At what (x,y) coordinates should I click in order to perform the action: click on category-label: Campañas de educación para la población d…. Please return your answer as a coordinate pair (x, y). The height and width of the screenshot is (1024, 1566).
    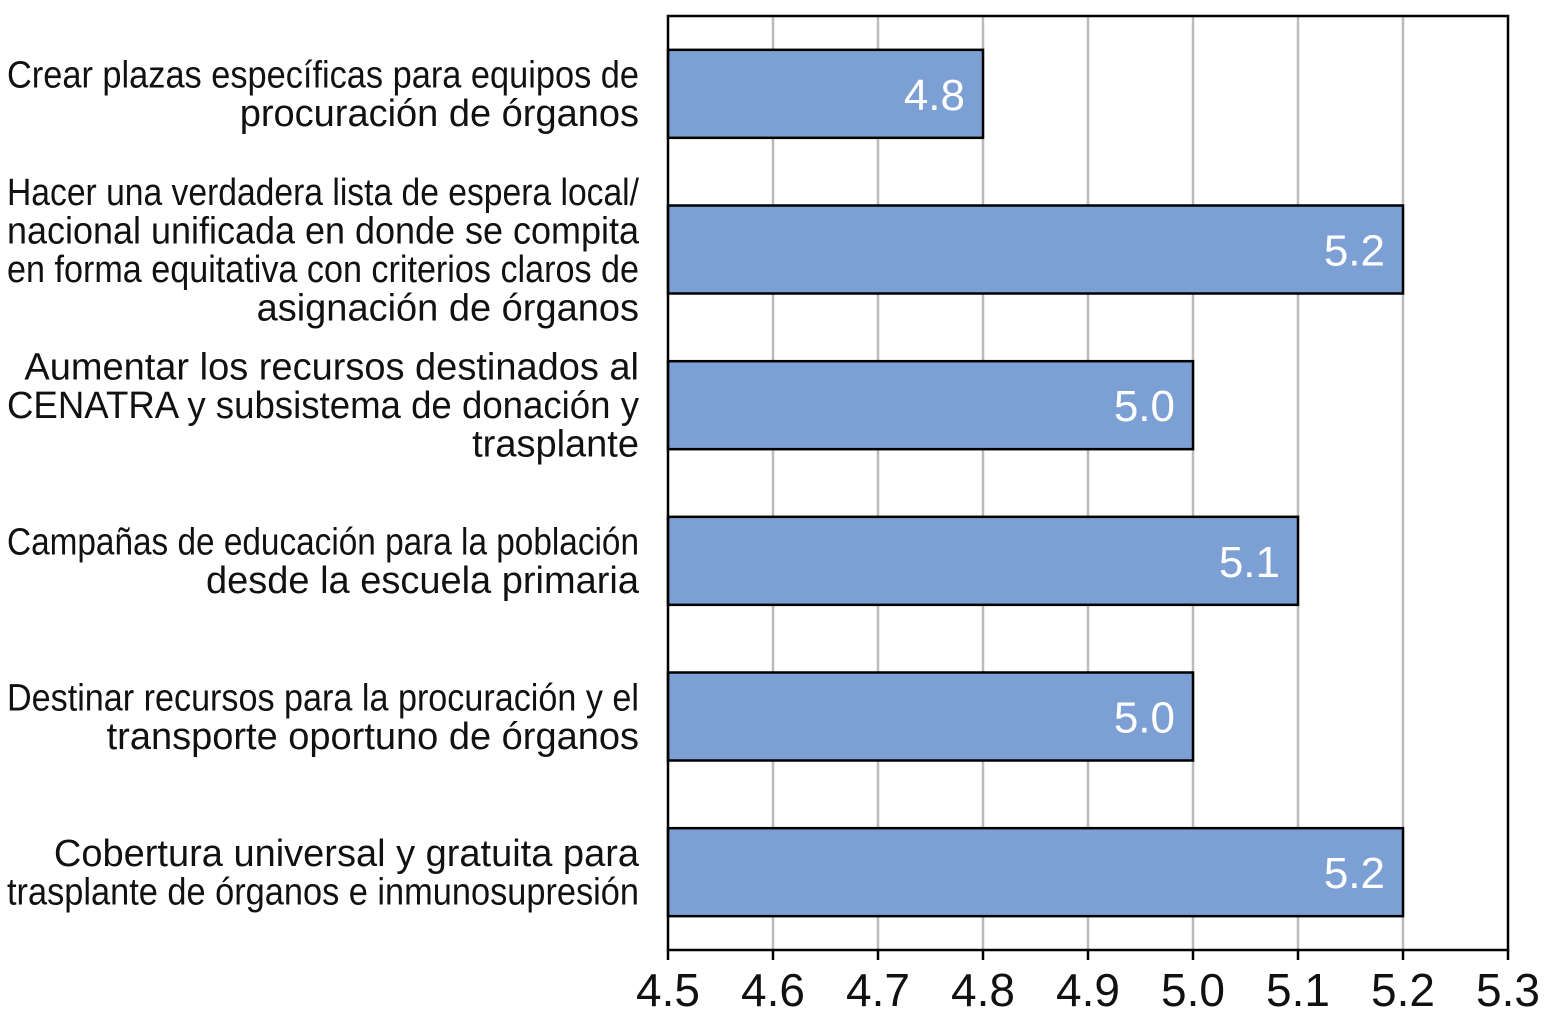
    Looking at the image, I should click on (323, 562).